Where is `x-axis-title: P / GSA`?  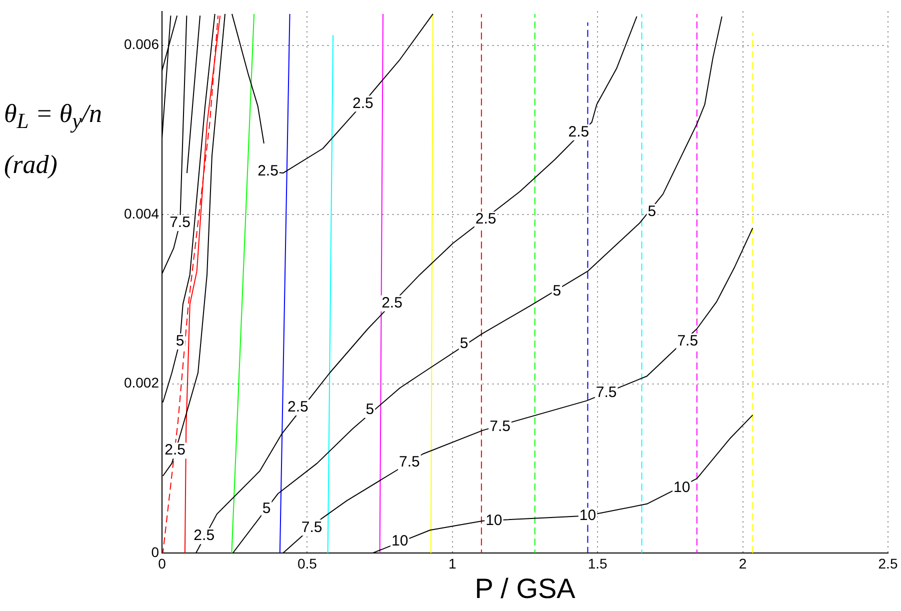
x-axis-title: P / GSA is located at coordinates (525, 588).